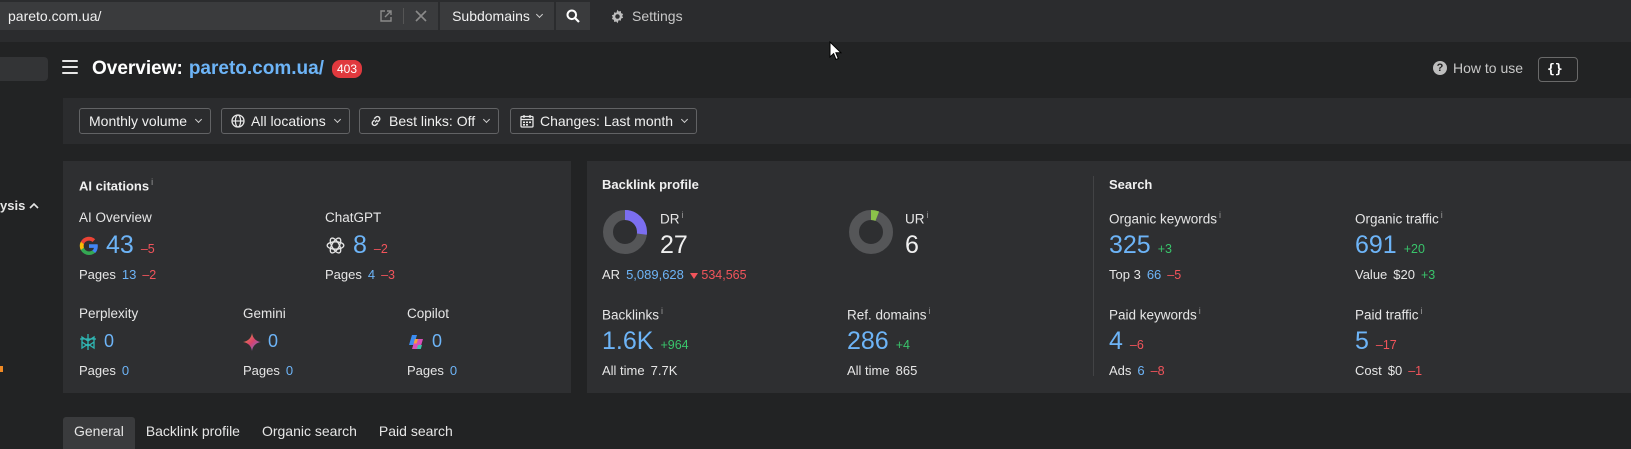 The height and width of the screenshot is (449, 1631). I want to click on chevron-up-icon, so click(34, 205).